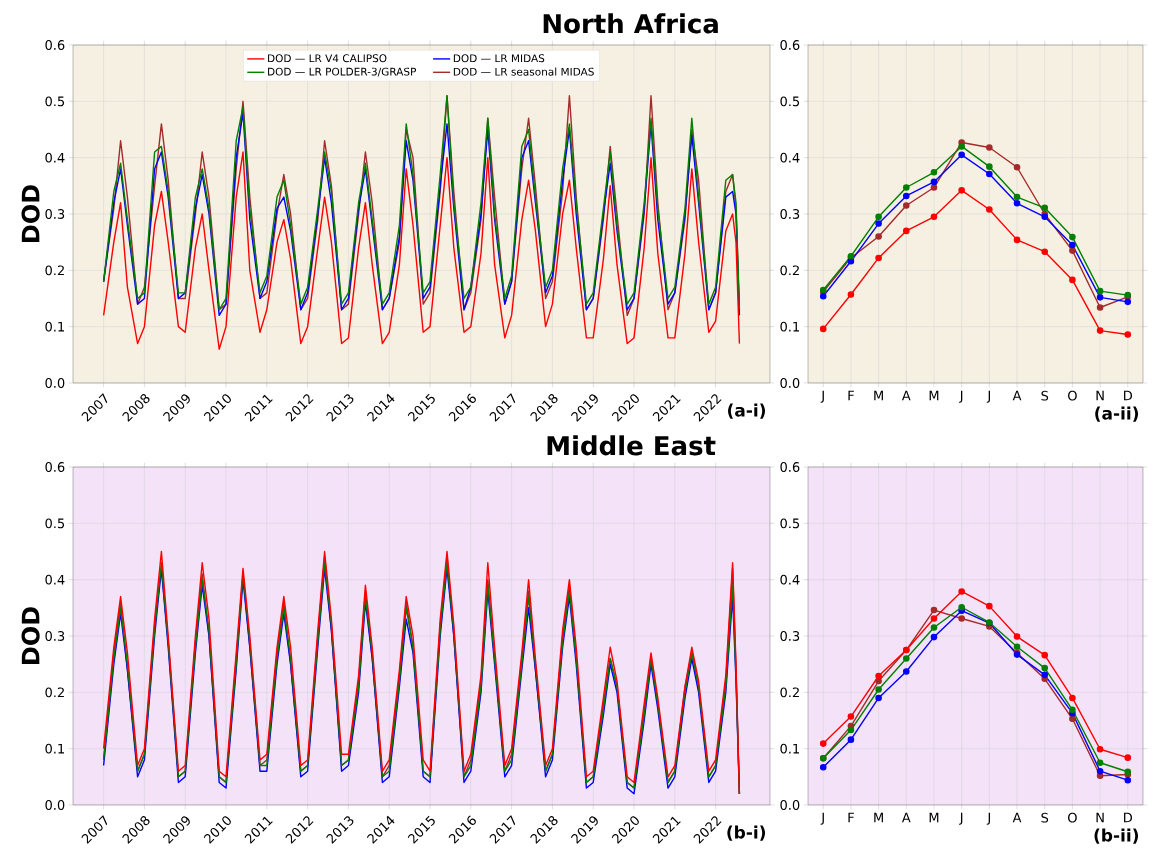  Describe the element at coordinates (630, 23) in the screenshot. I see `chart-title: North Africa` at that location.